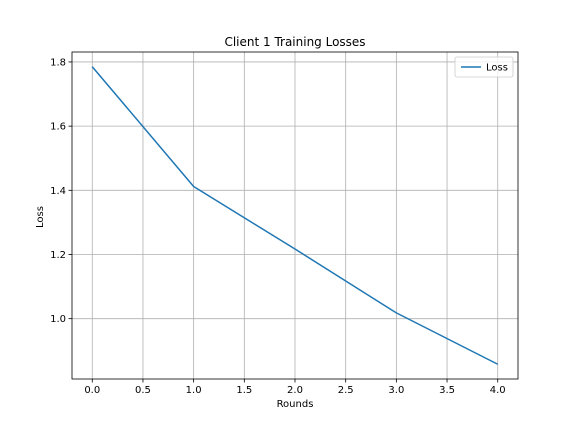  Describe the element at coordinates (58, 191) in the screenshot. I see `y-tick-label: 1.4` at that location.